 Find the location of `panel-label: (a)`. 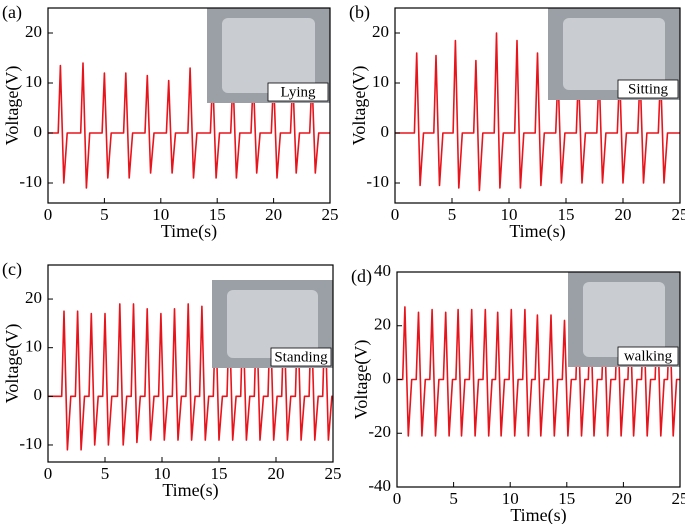

panel-label: (a) is located at coordinates (12, 12).